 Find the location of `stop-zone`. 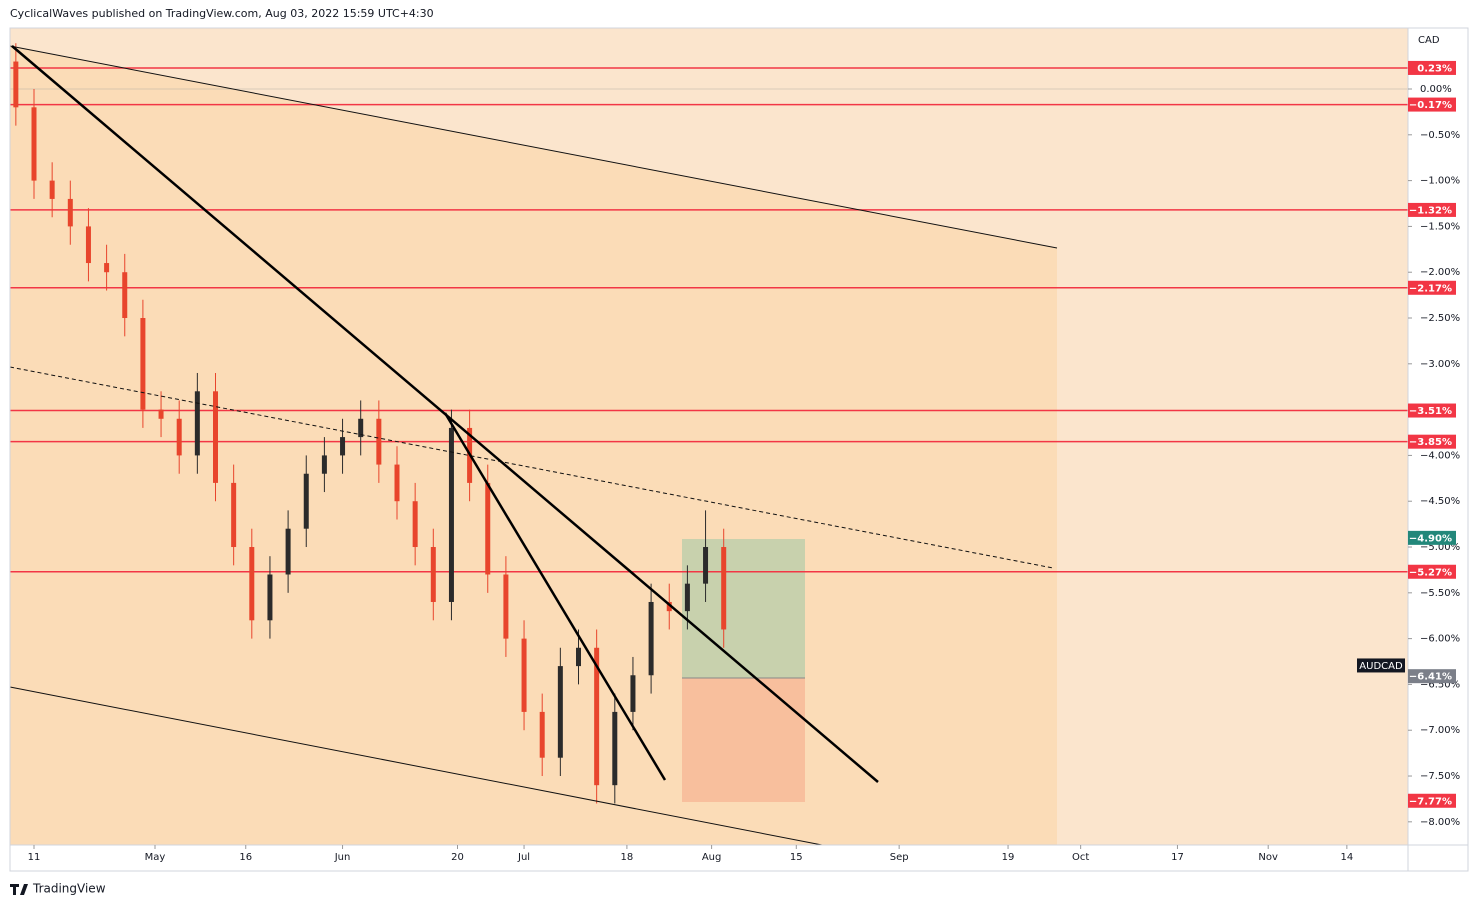

stop-zone is located at coordinates (743, 740).